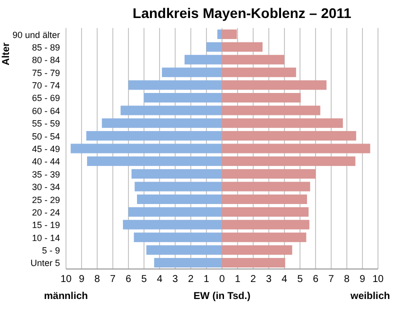 This screenshot has height=321, width=400. Describe the element at coordinates (46, 199) in the screenshot. I see `y-tick-label: 25 - 29` at that location.